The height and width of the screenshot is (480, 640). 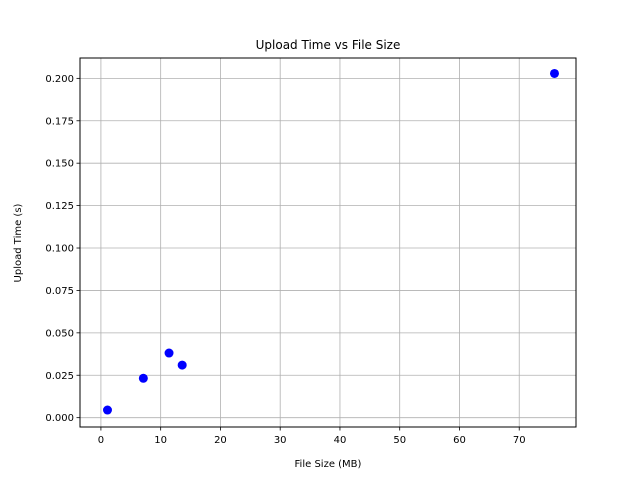 What do you see at coordinates (328, 45) in the screenshot?
I see `chart-title: Upload Time vs File Size` at bounding box center [328, 45].